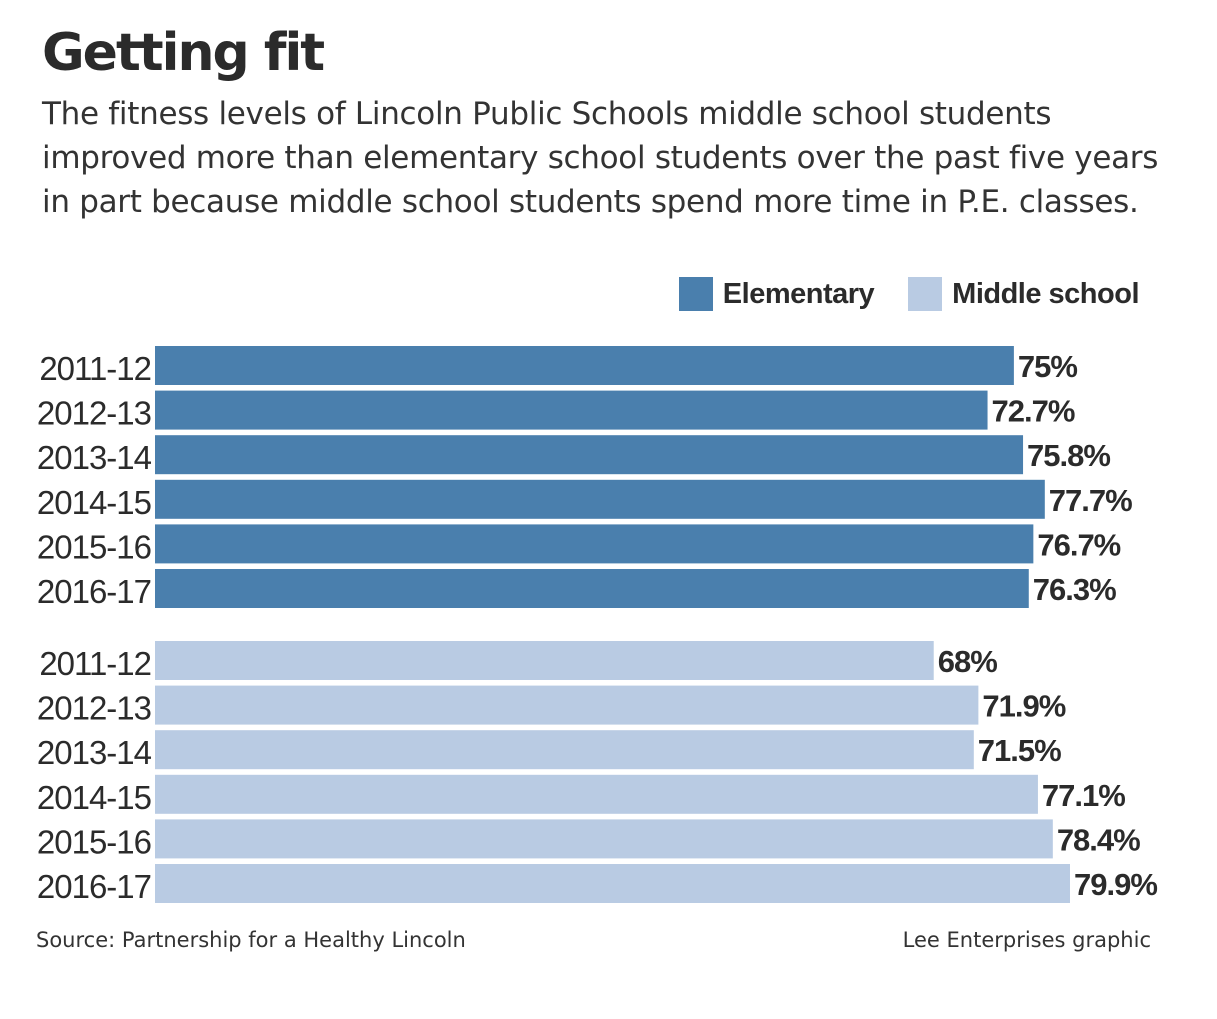 Image resolution: width=1217 pixels, height=1019 pixels. Describe the element at coordinates (1115, 884) in the screenshot. I see `value-label-middle-school-2016-17: 79.9%` at that location.